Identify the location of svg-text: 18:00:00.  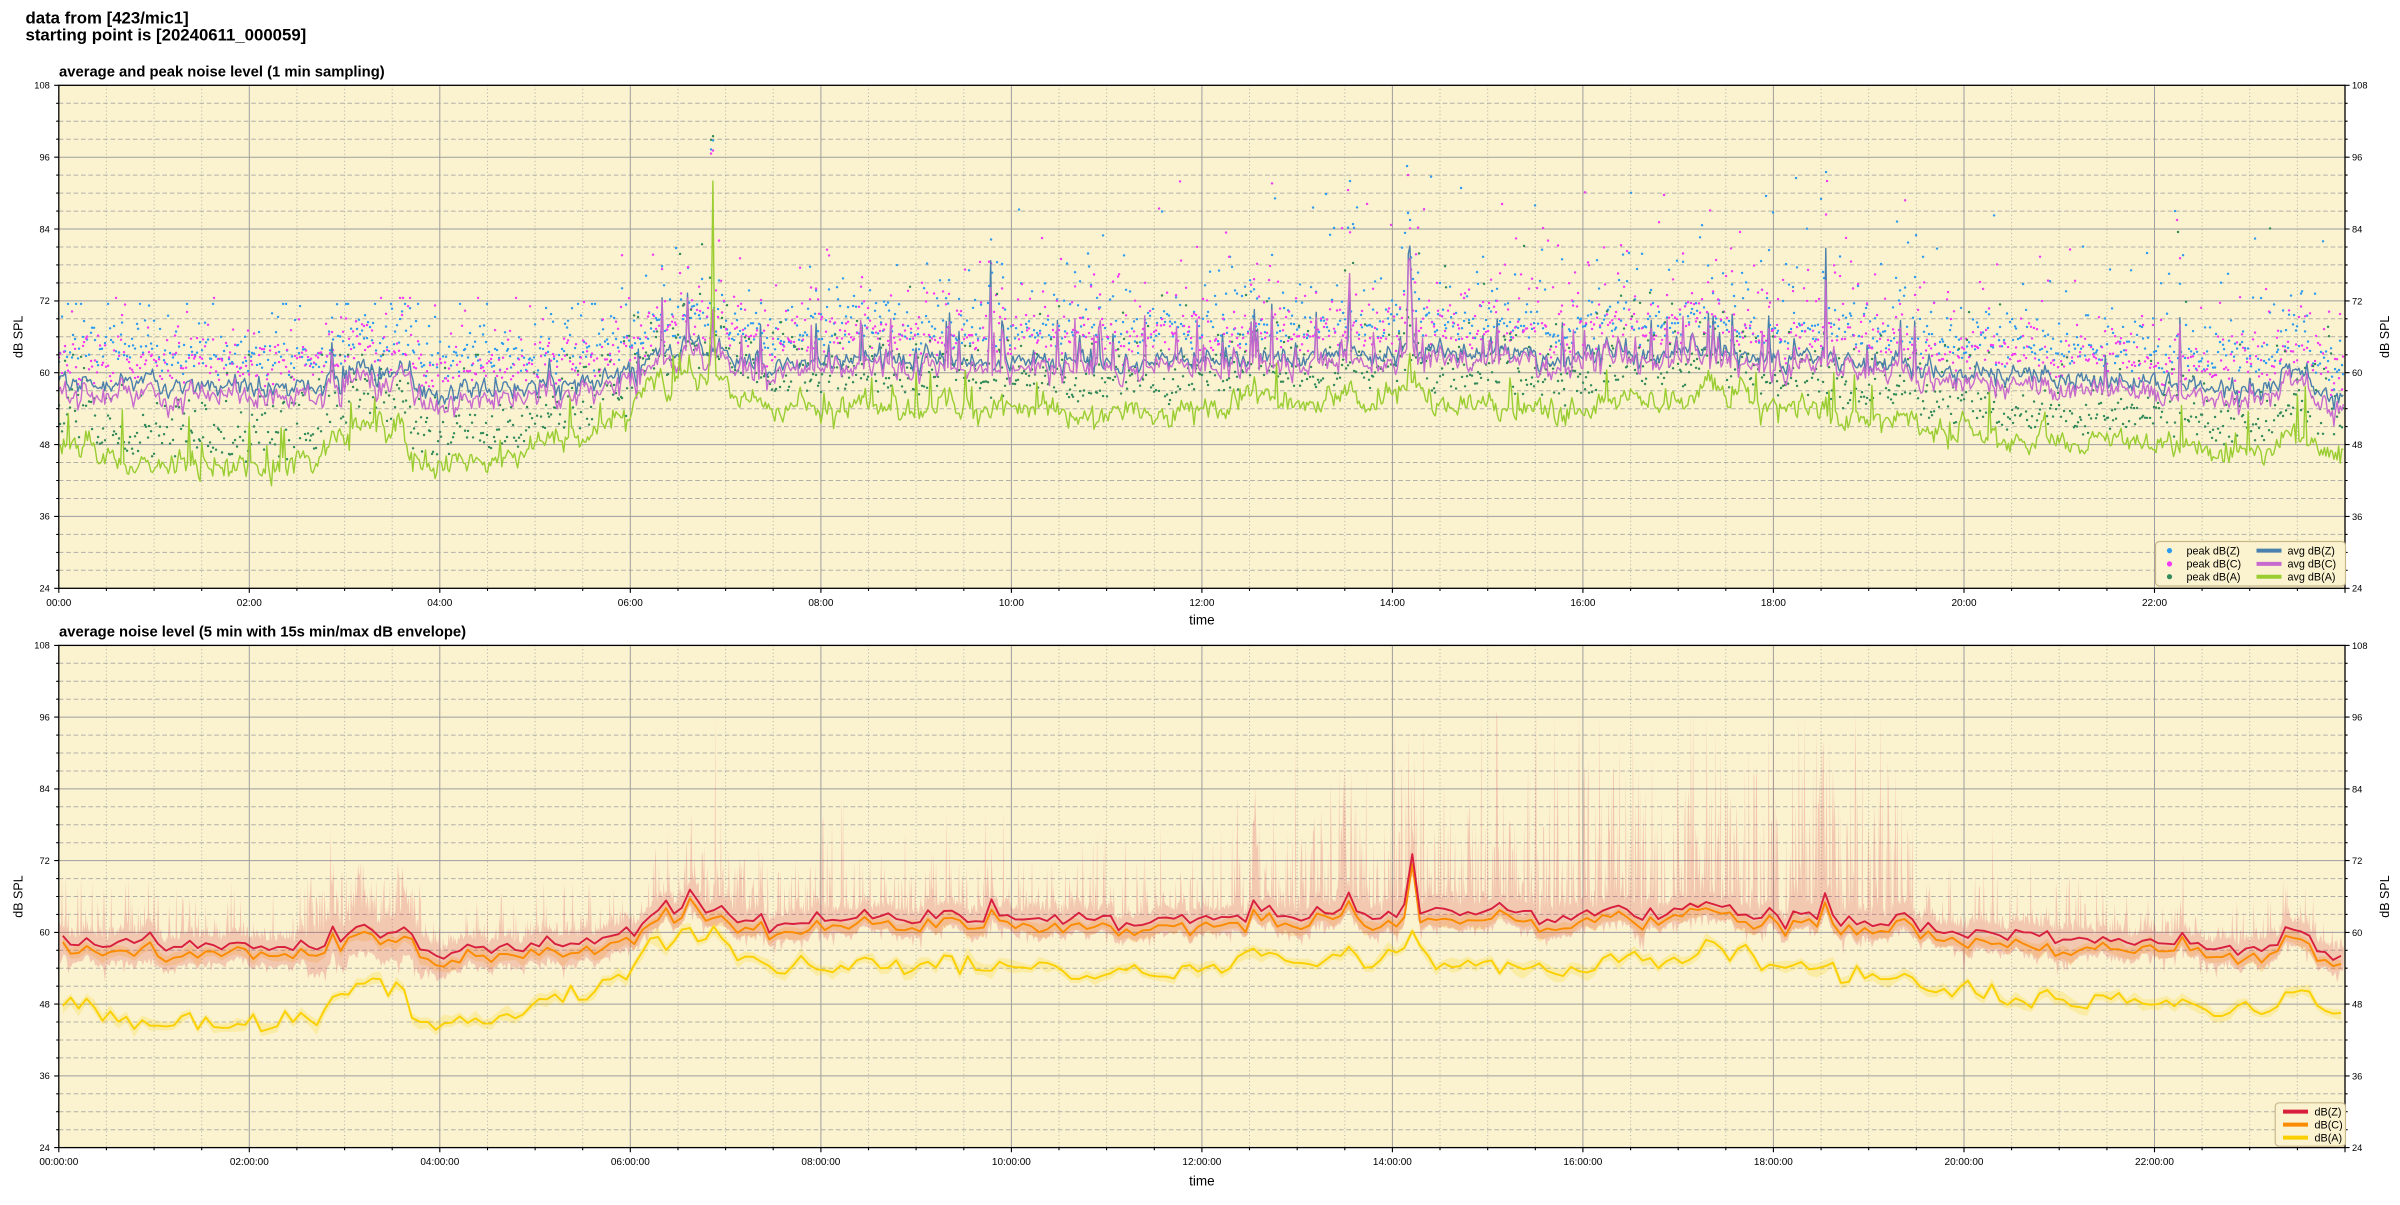
(1773, 1162).